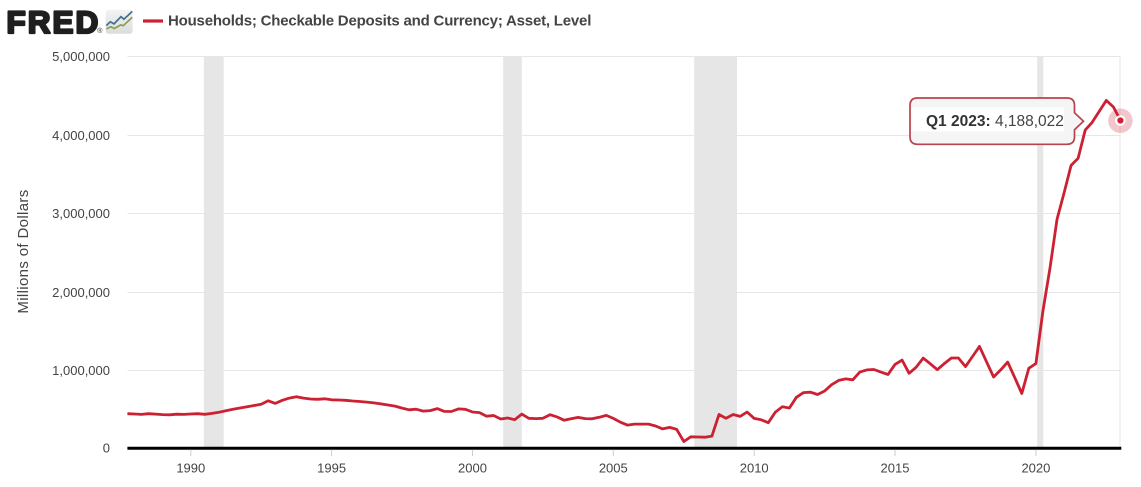 The width and height of the screenshot is (1141, 487). Describe the element at coordinates (995, 121) in the screenshot. I see `svg-text: Q1 2023: 4,188,022` at that location.